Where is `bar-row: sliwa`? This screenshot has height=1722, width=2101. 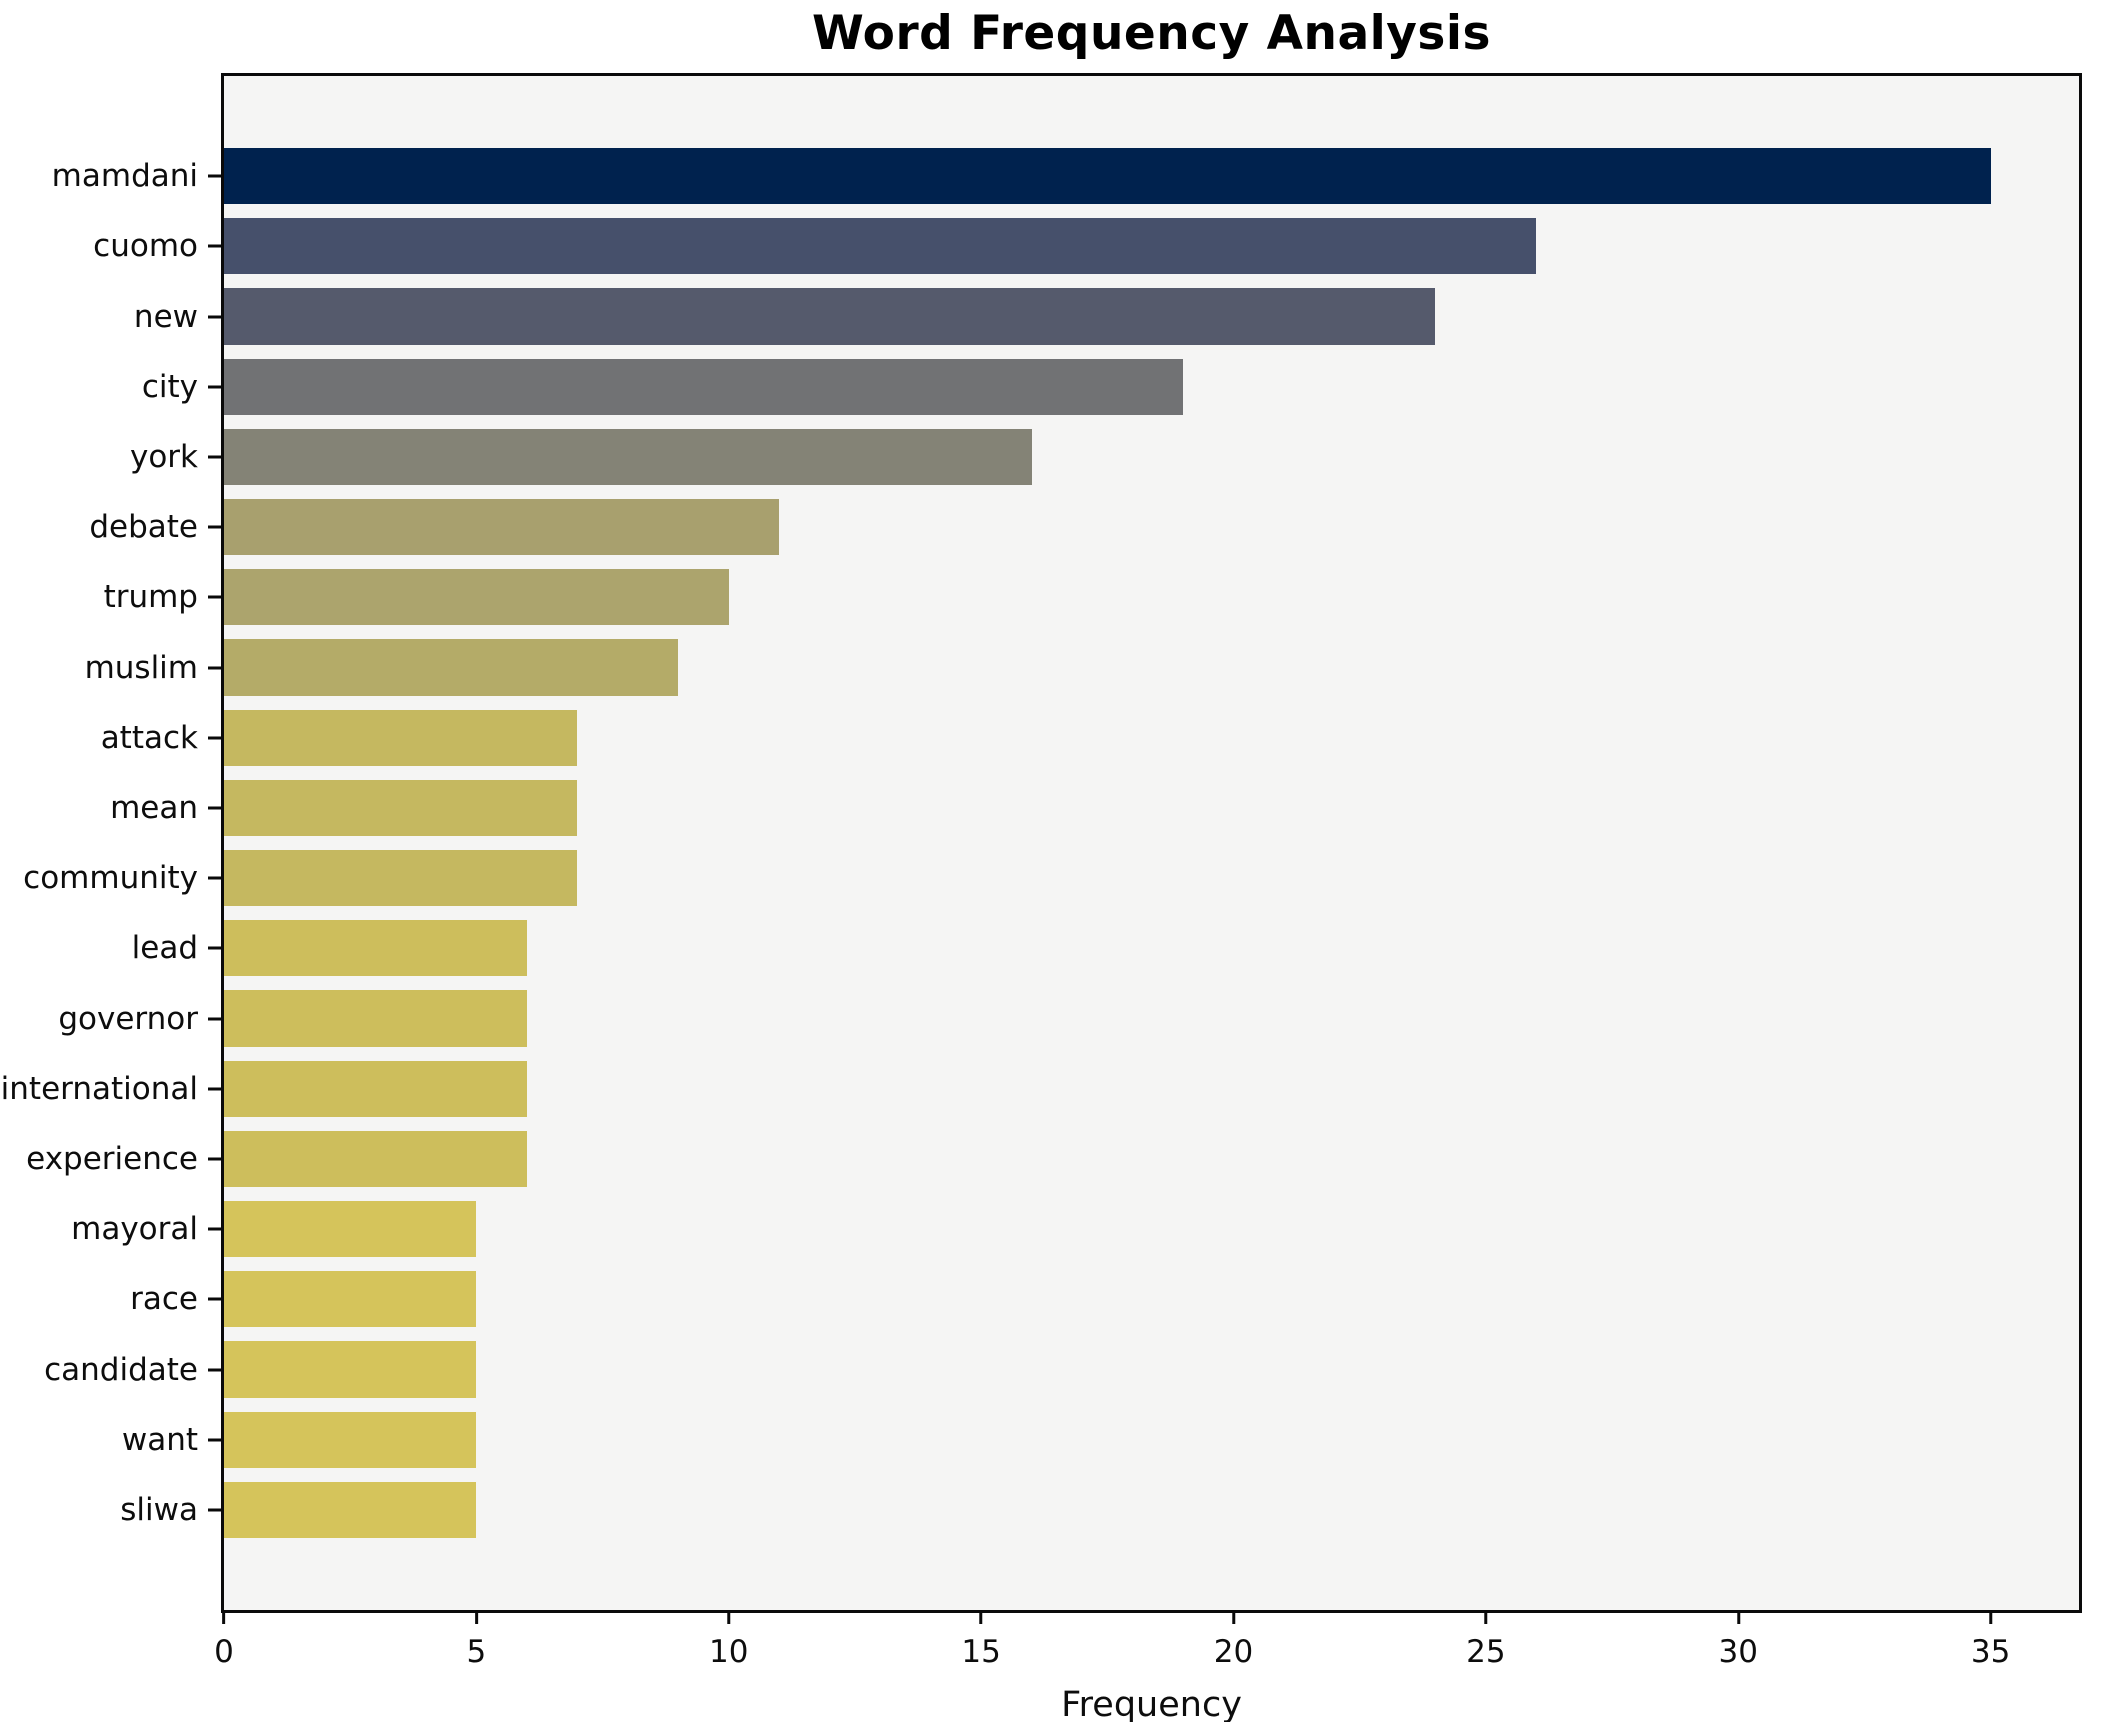
bar-row: sliwa is located at coordinates (1099, 1510).